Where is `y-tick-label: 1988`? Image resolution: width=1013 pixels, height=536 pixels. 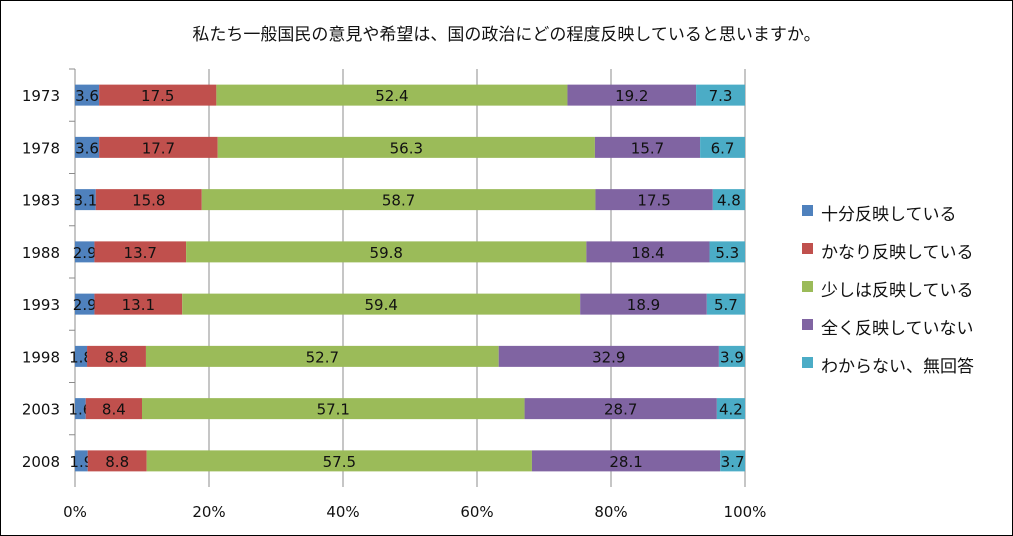
y-tick-label: 1988 is located at coordinates (41, 253).